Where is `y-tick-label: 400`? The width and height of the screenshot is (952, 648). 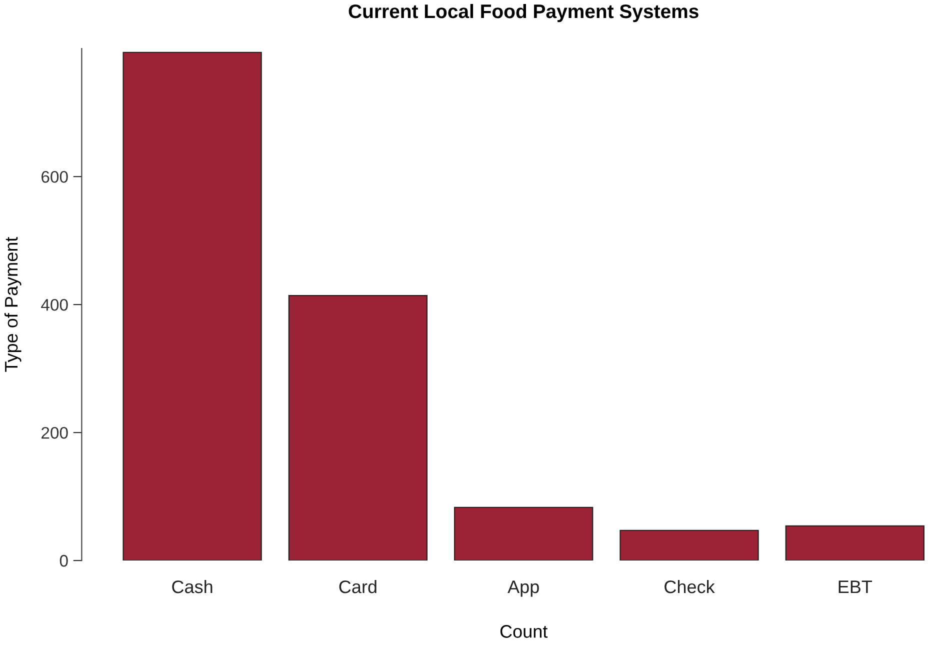
y-tick-label: 400 is located at coordinates (54, 304).